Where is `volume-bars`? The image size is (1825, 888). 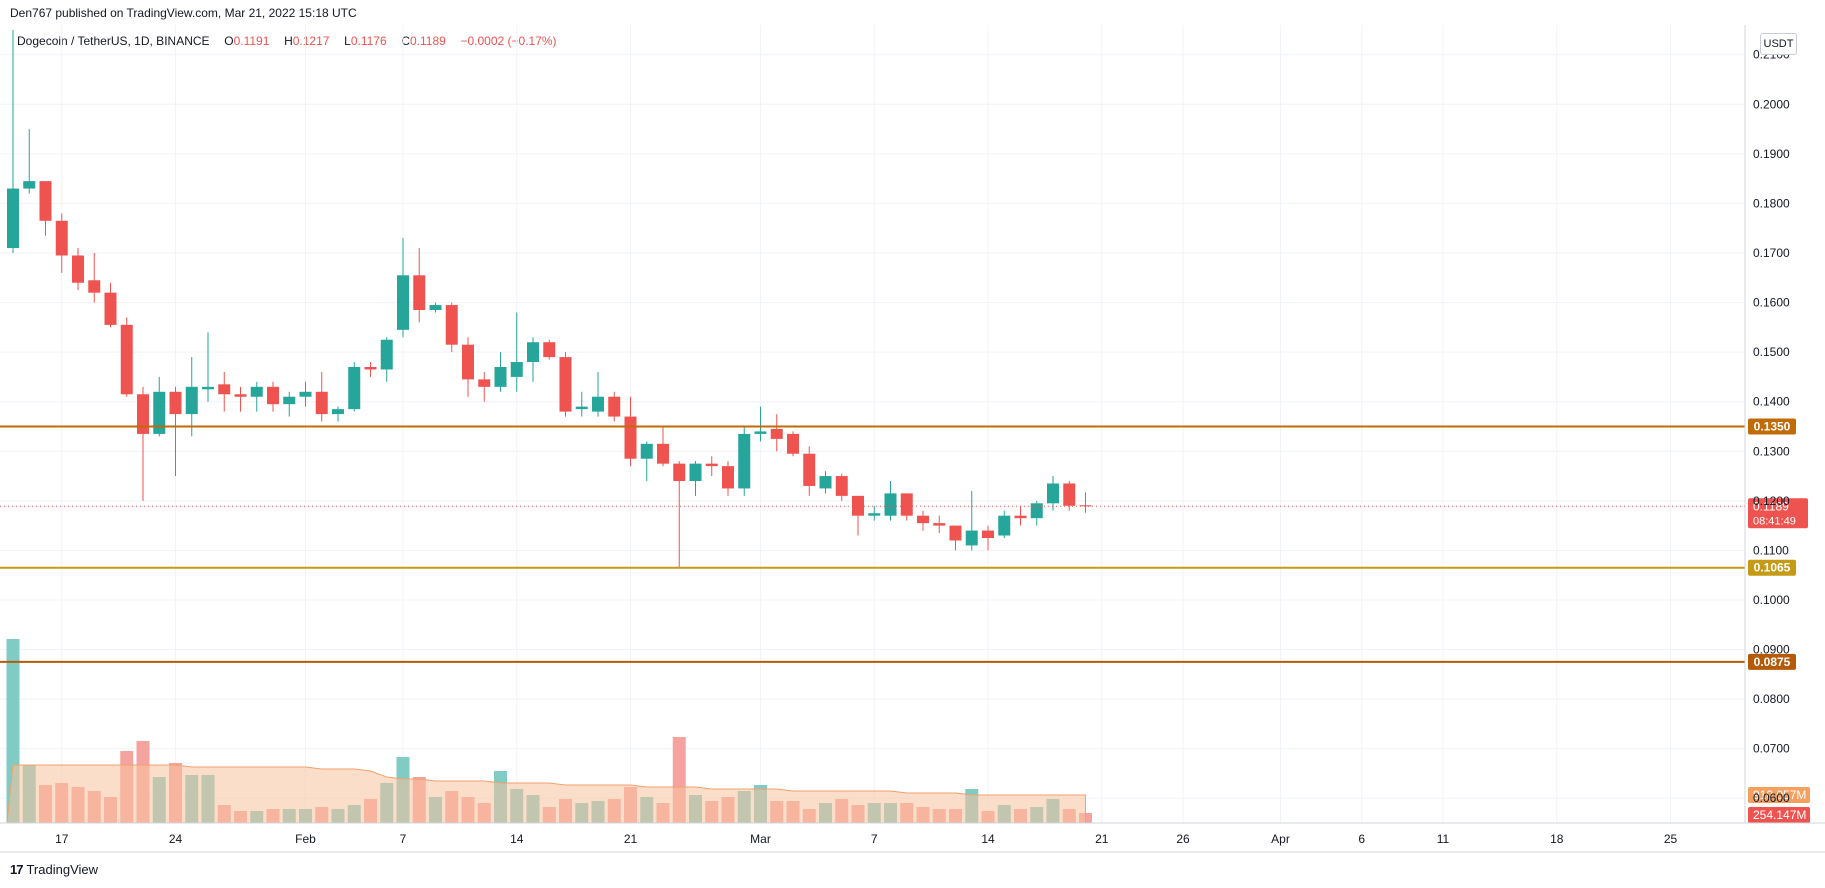 volume-bars is located at coordinates (549, 731).